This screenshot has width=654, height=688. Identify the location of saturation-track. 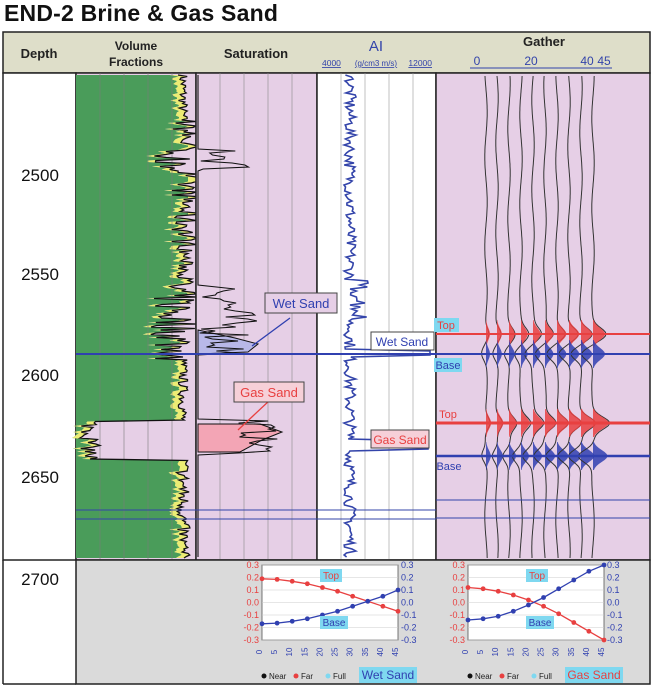
(256, 316).